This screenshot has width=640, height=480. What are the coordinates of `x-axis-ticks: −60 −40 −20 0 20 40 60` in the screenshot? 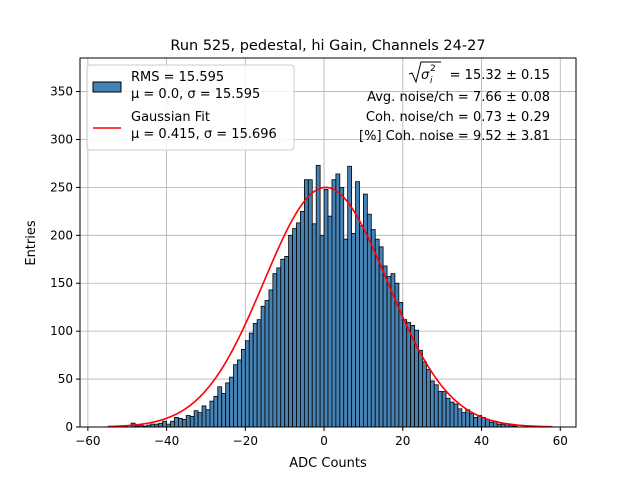 It's located at (321, 437).